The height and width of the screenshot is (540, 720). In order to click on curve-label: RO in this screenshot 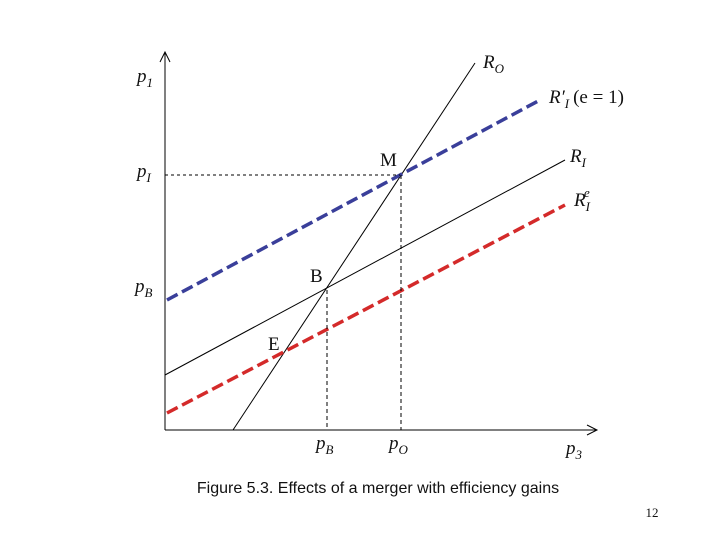, I will do `click(493, 64)`.